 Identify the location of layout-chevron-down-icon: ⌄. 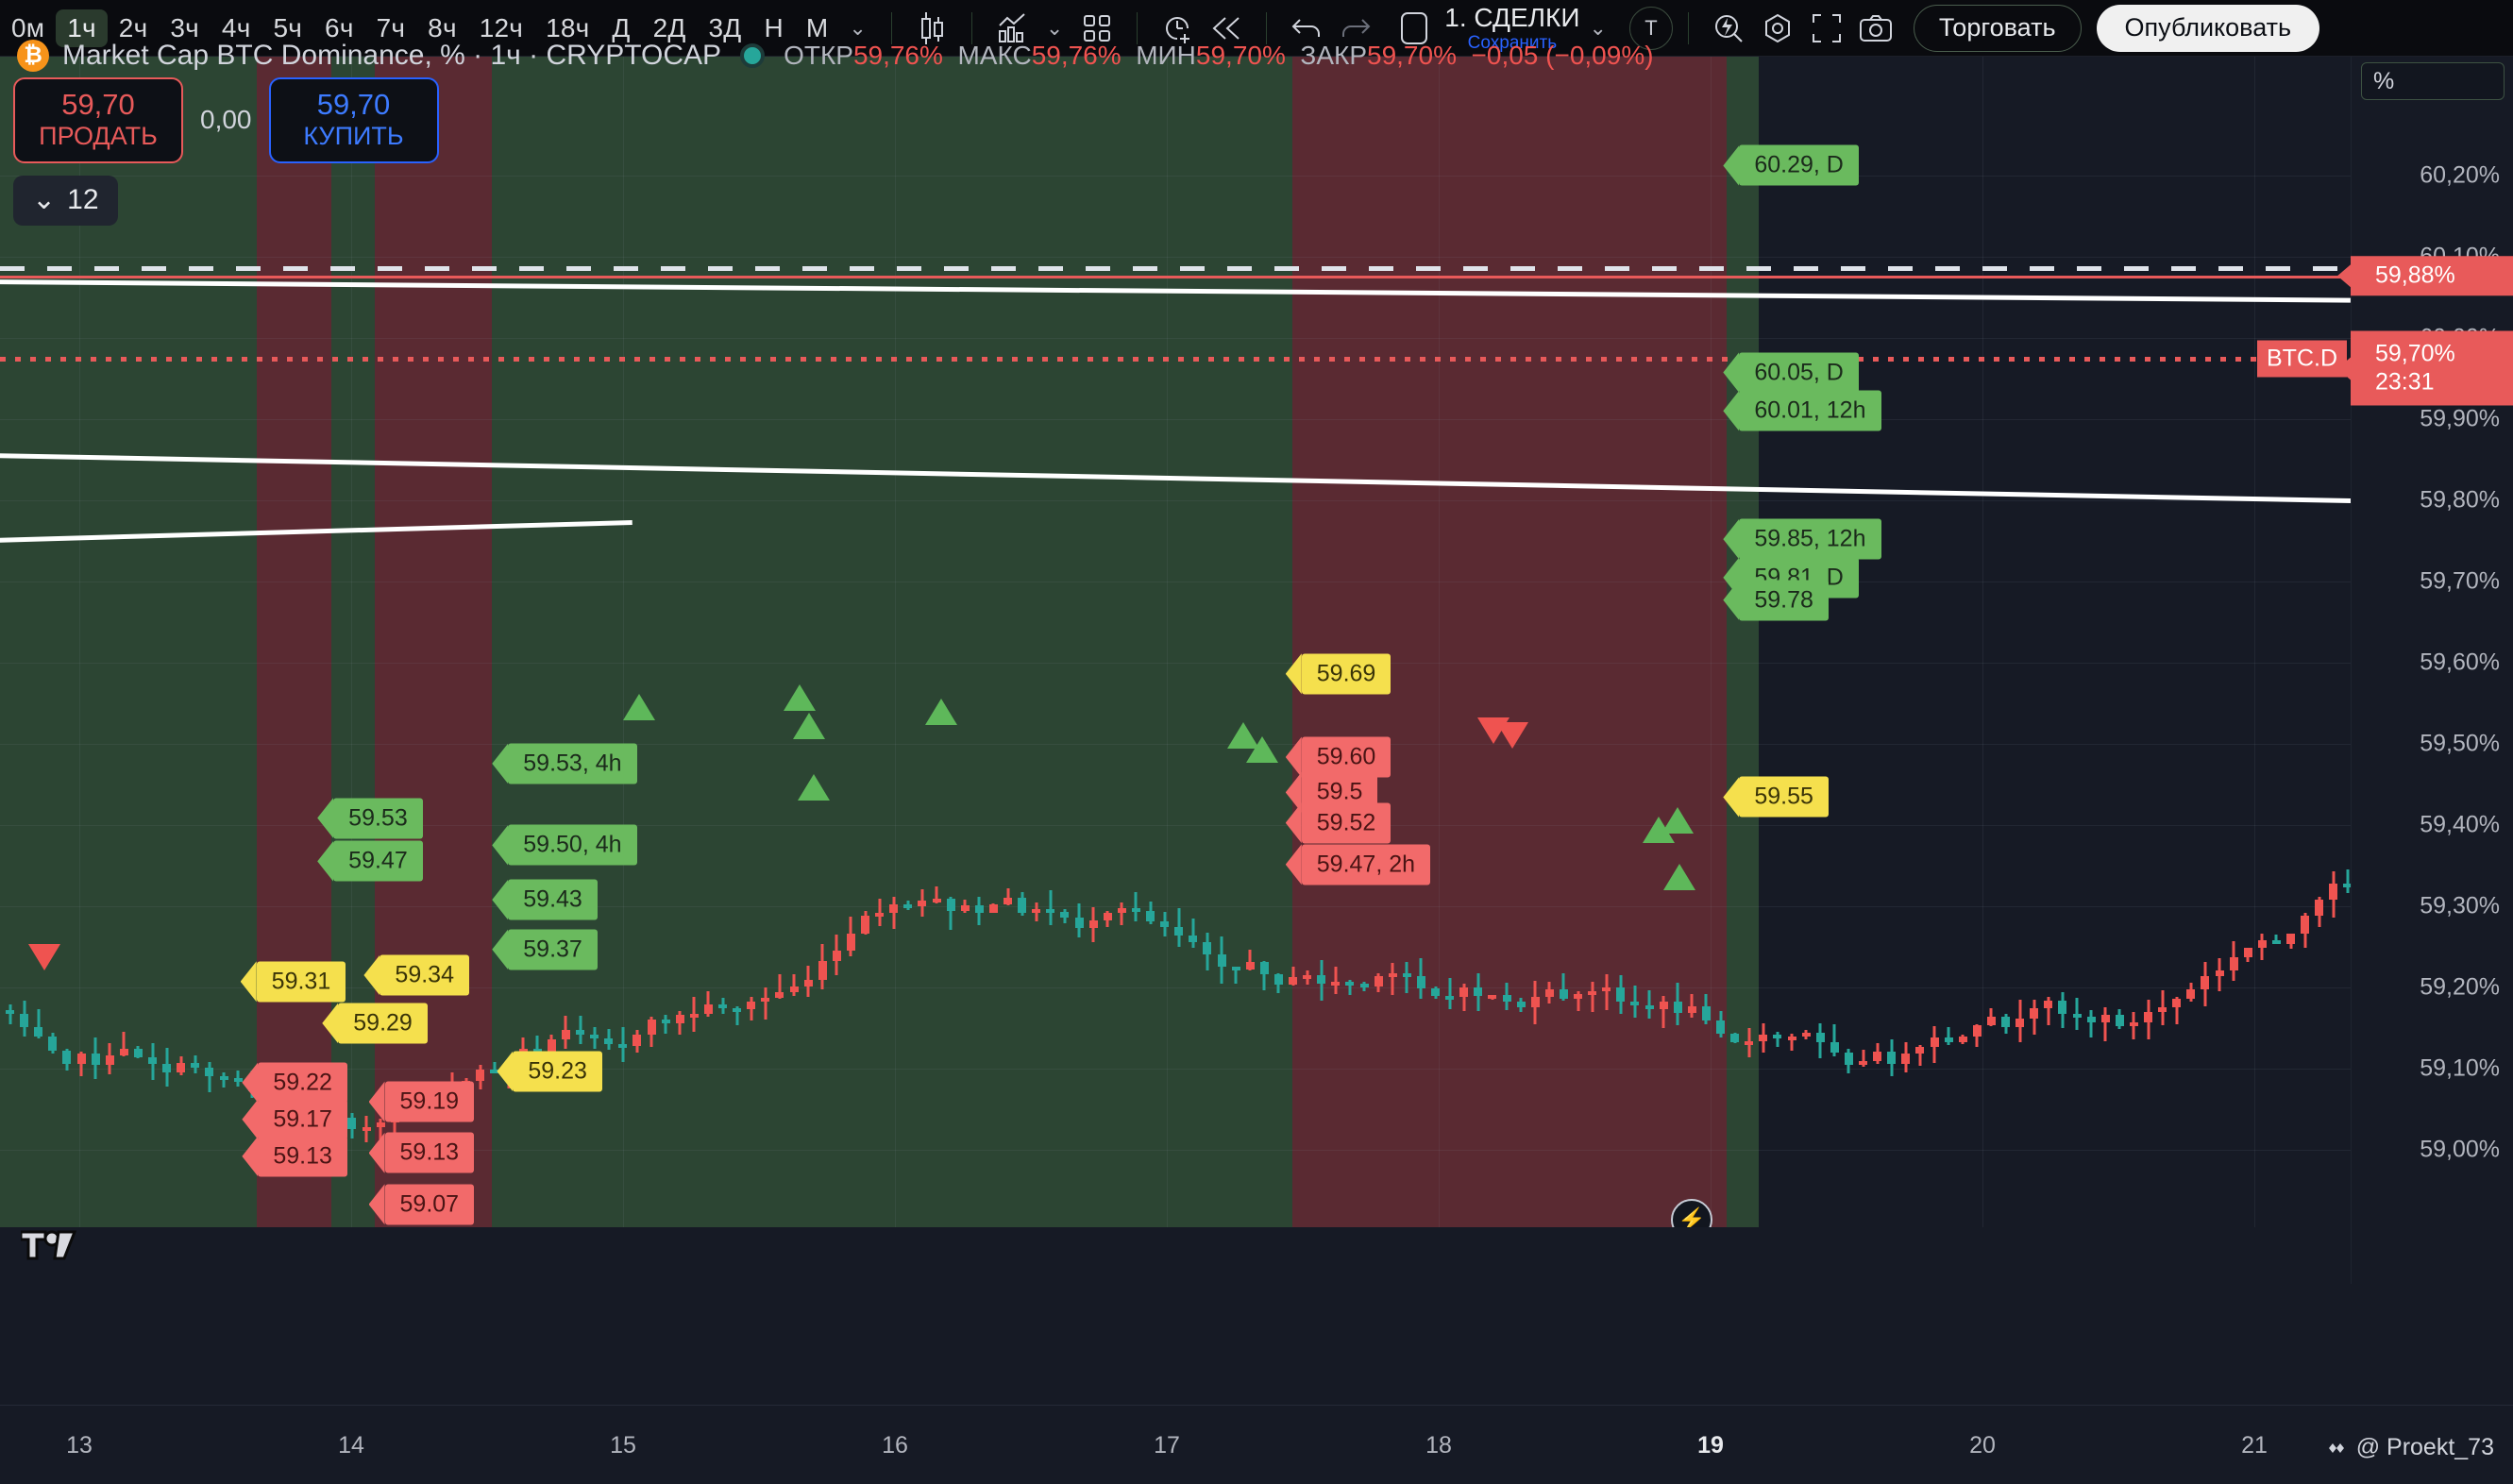
(1598, 27).